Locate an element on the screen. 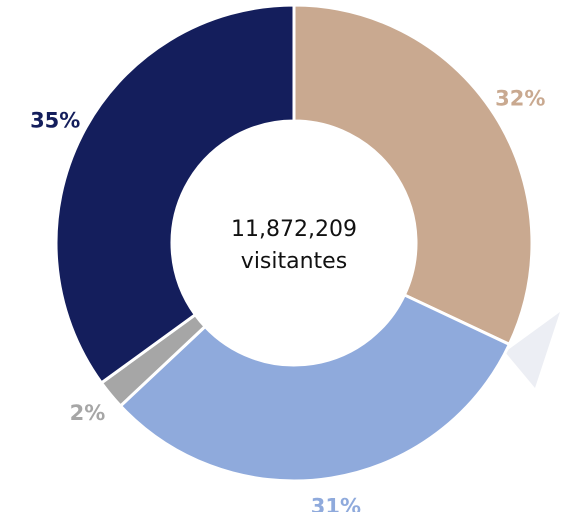  pointer is located at coordinates (532, 350).